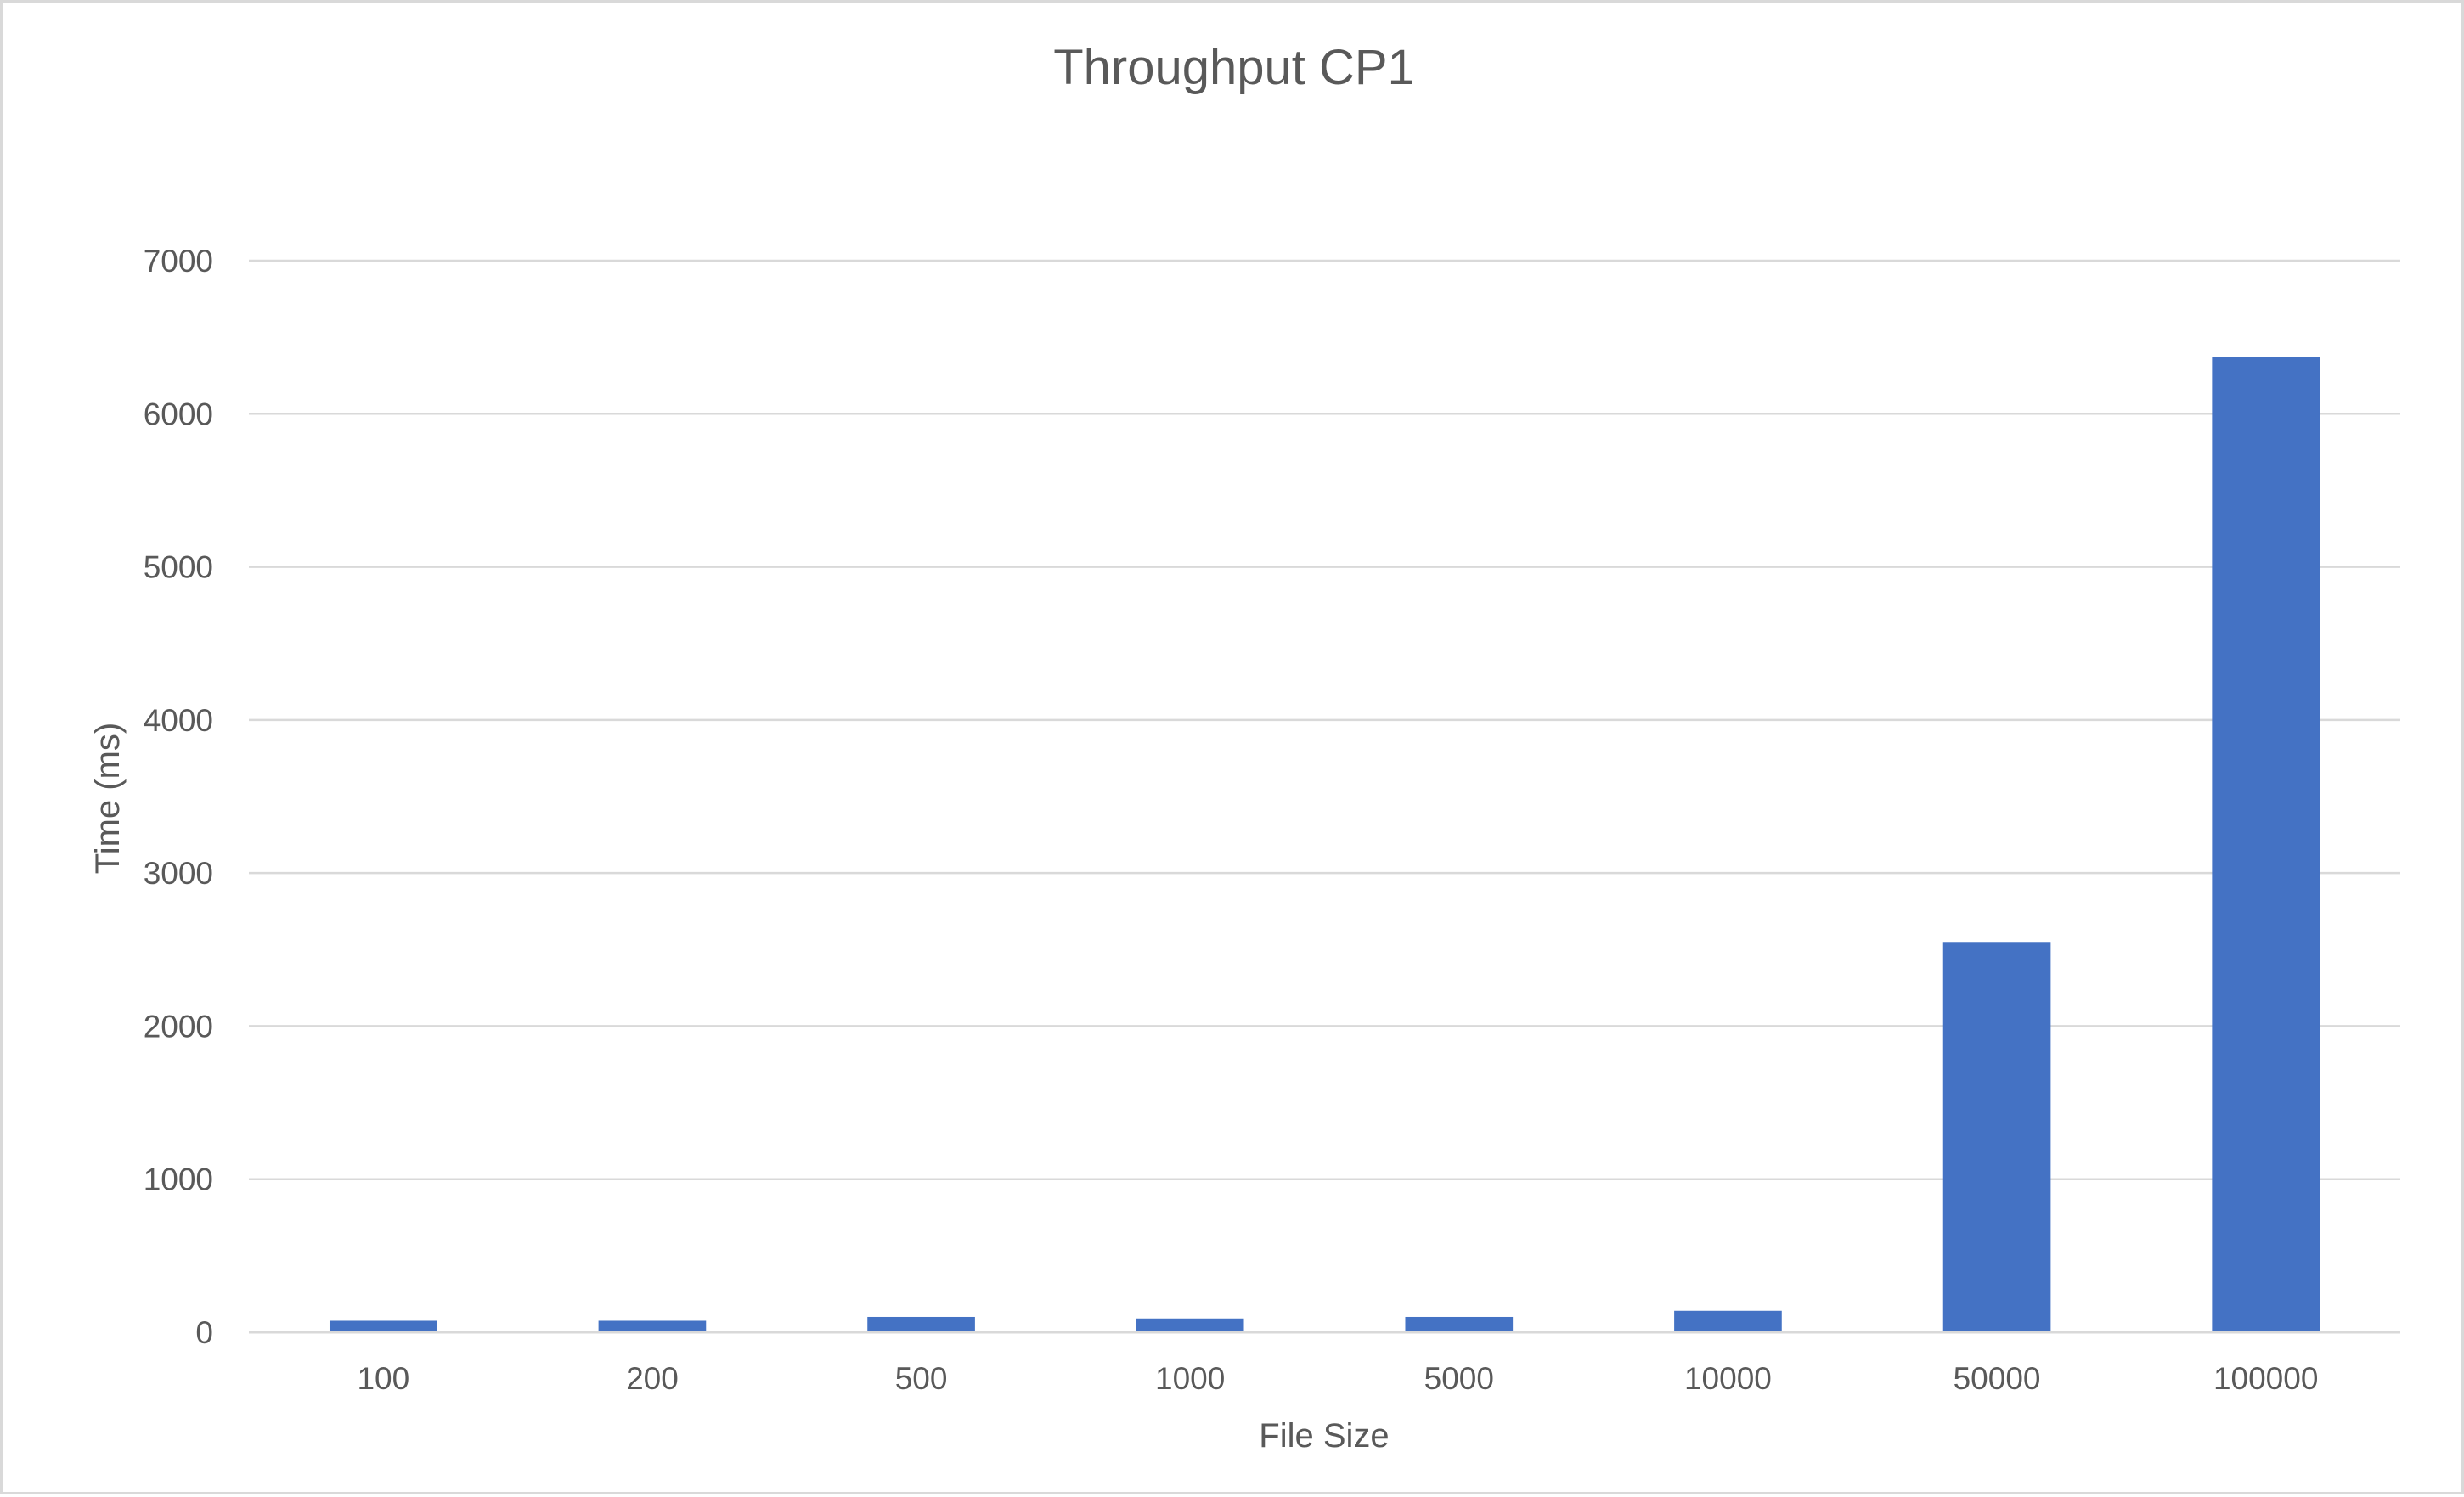  I want to click on x-tick-label: 5000, so click(1459, 1378).